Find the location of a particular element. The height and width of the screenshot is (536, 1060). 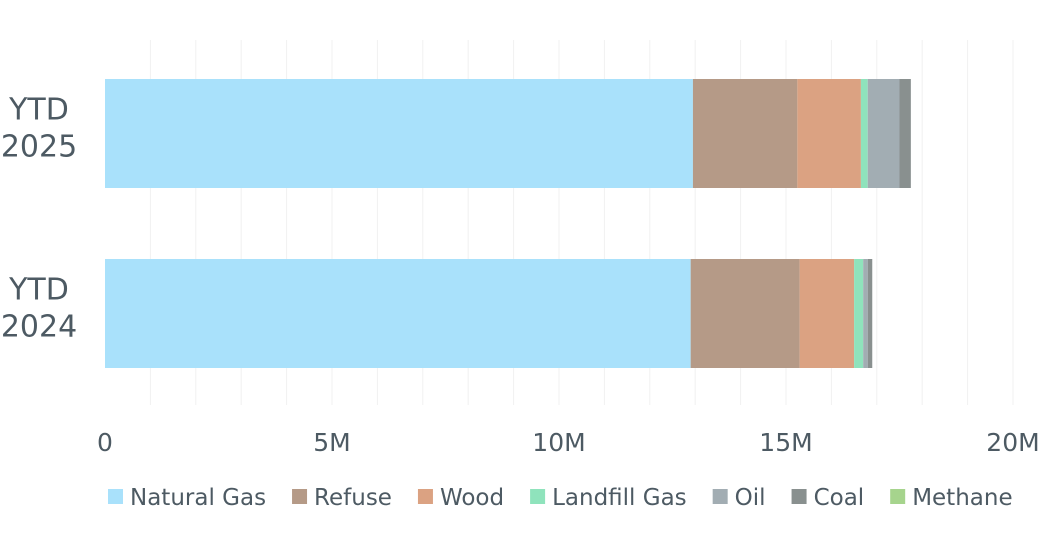

x-tick-label: 5M is located at coordinates (331, 442).